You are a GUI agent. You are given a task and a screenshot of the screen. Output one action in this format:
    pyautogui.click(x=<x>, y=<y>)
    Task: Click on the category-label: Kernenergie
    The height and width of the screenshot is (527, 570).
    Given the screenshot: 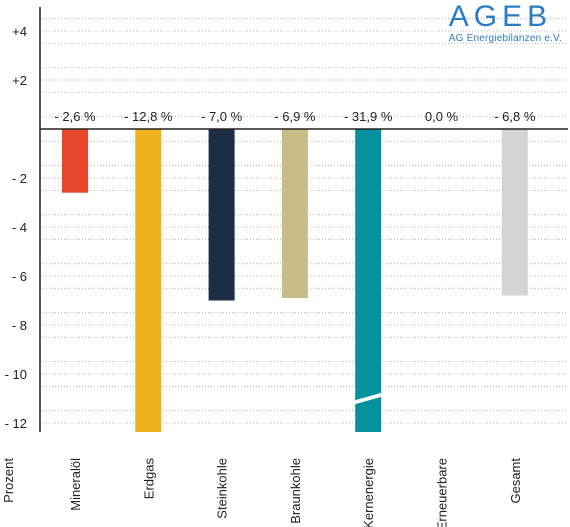 What is the action you would take?
    pyautogui.click(x=368, y=492)
    